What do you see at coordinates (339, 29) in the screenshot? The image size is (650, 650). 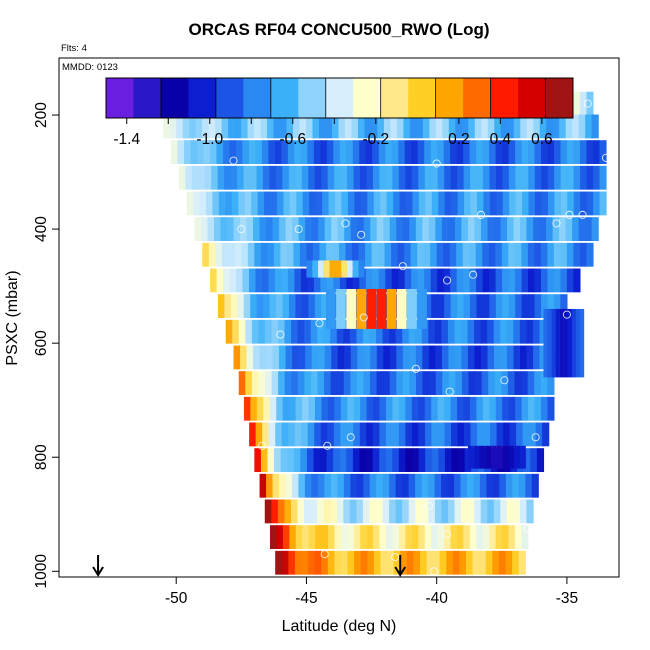 I see `chart-title: ORCAS RF04 CONCU500_RWO (Log)` at bounding box center [339, 29].